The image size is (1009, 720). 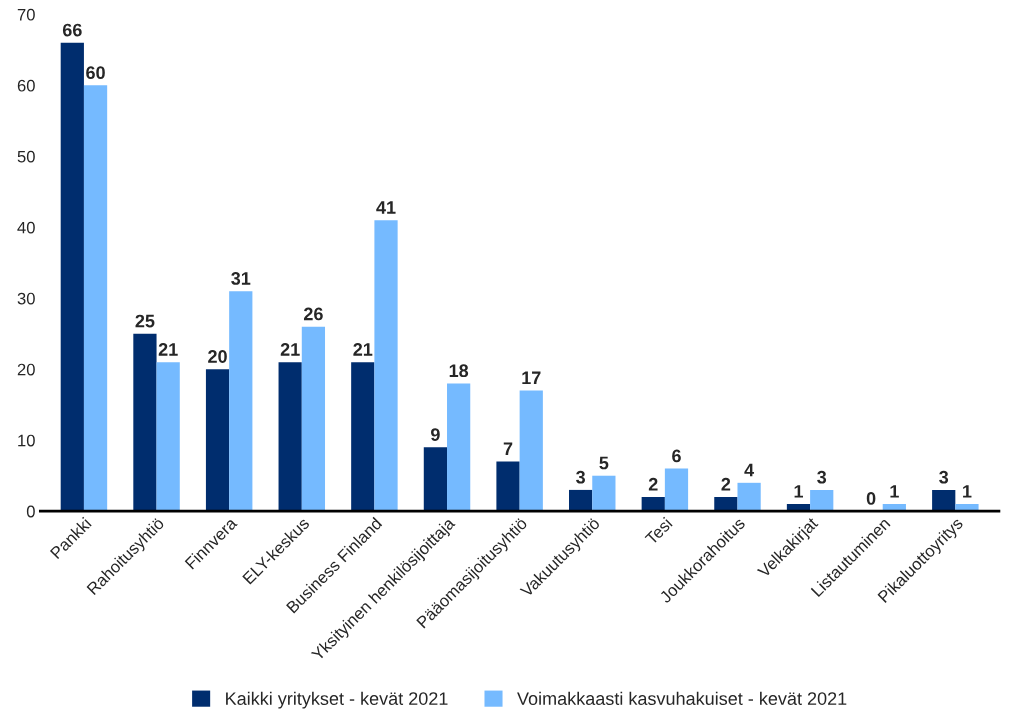 I want to click on data-label: 60, so click(x=95, y=73).